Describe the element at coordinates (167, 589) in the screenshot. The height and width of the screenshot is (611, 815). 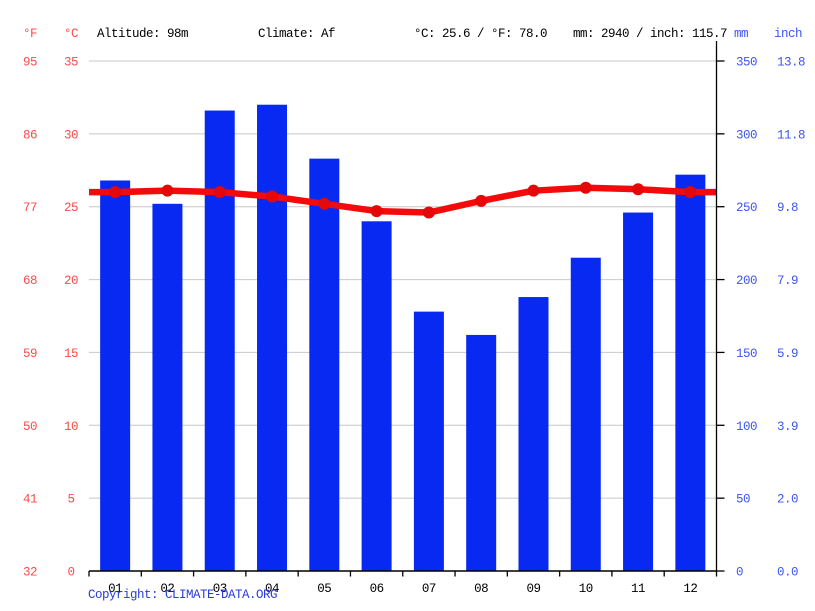
I see `month-label-02: 02` at that location.